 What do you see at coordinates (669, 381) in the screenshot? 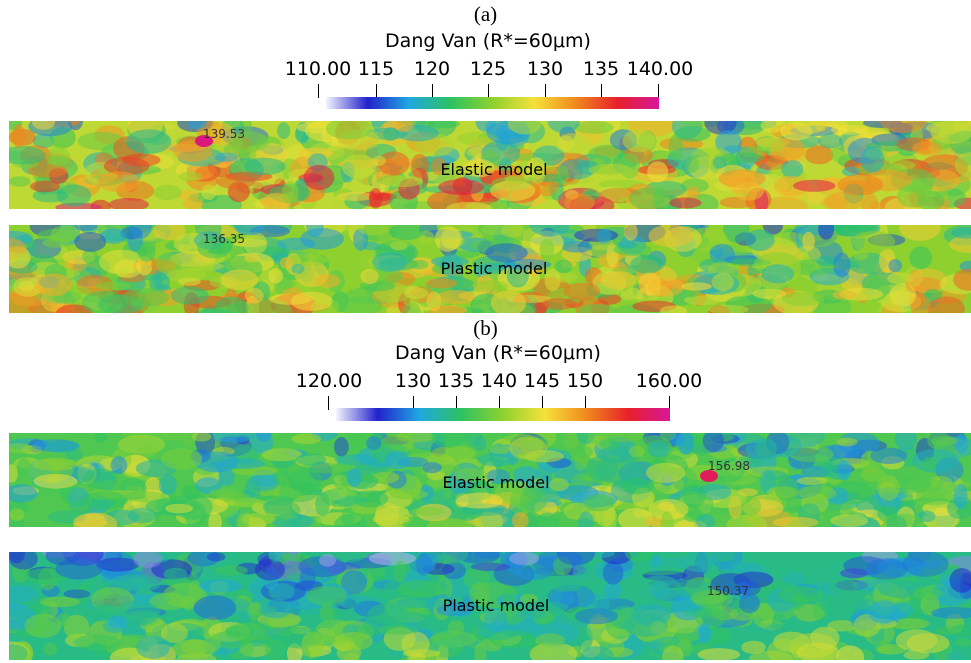
I see `colorbar-b-max-label: 160.00` at bounding box center [669, 381].